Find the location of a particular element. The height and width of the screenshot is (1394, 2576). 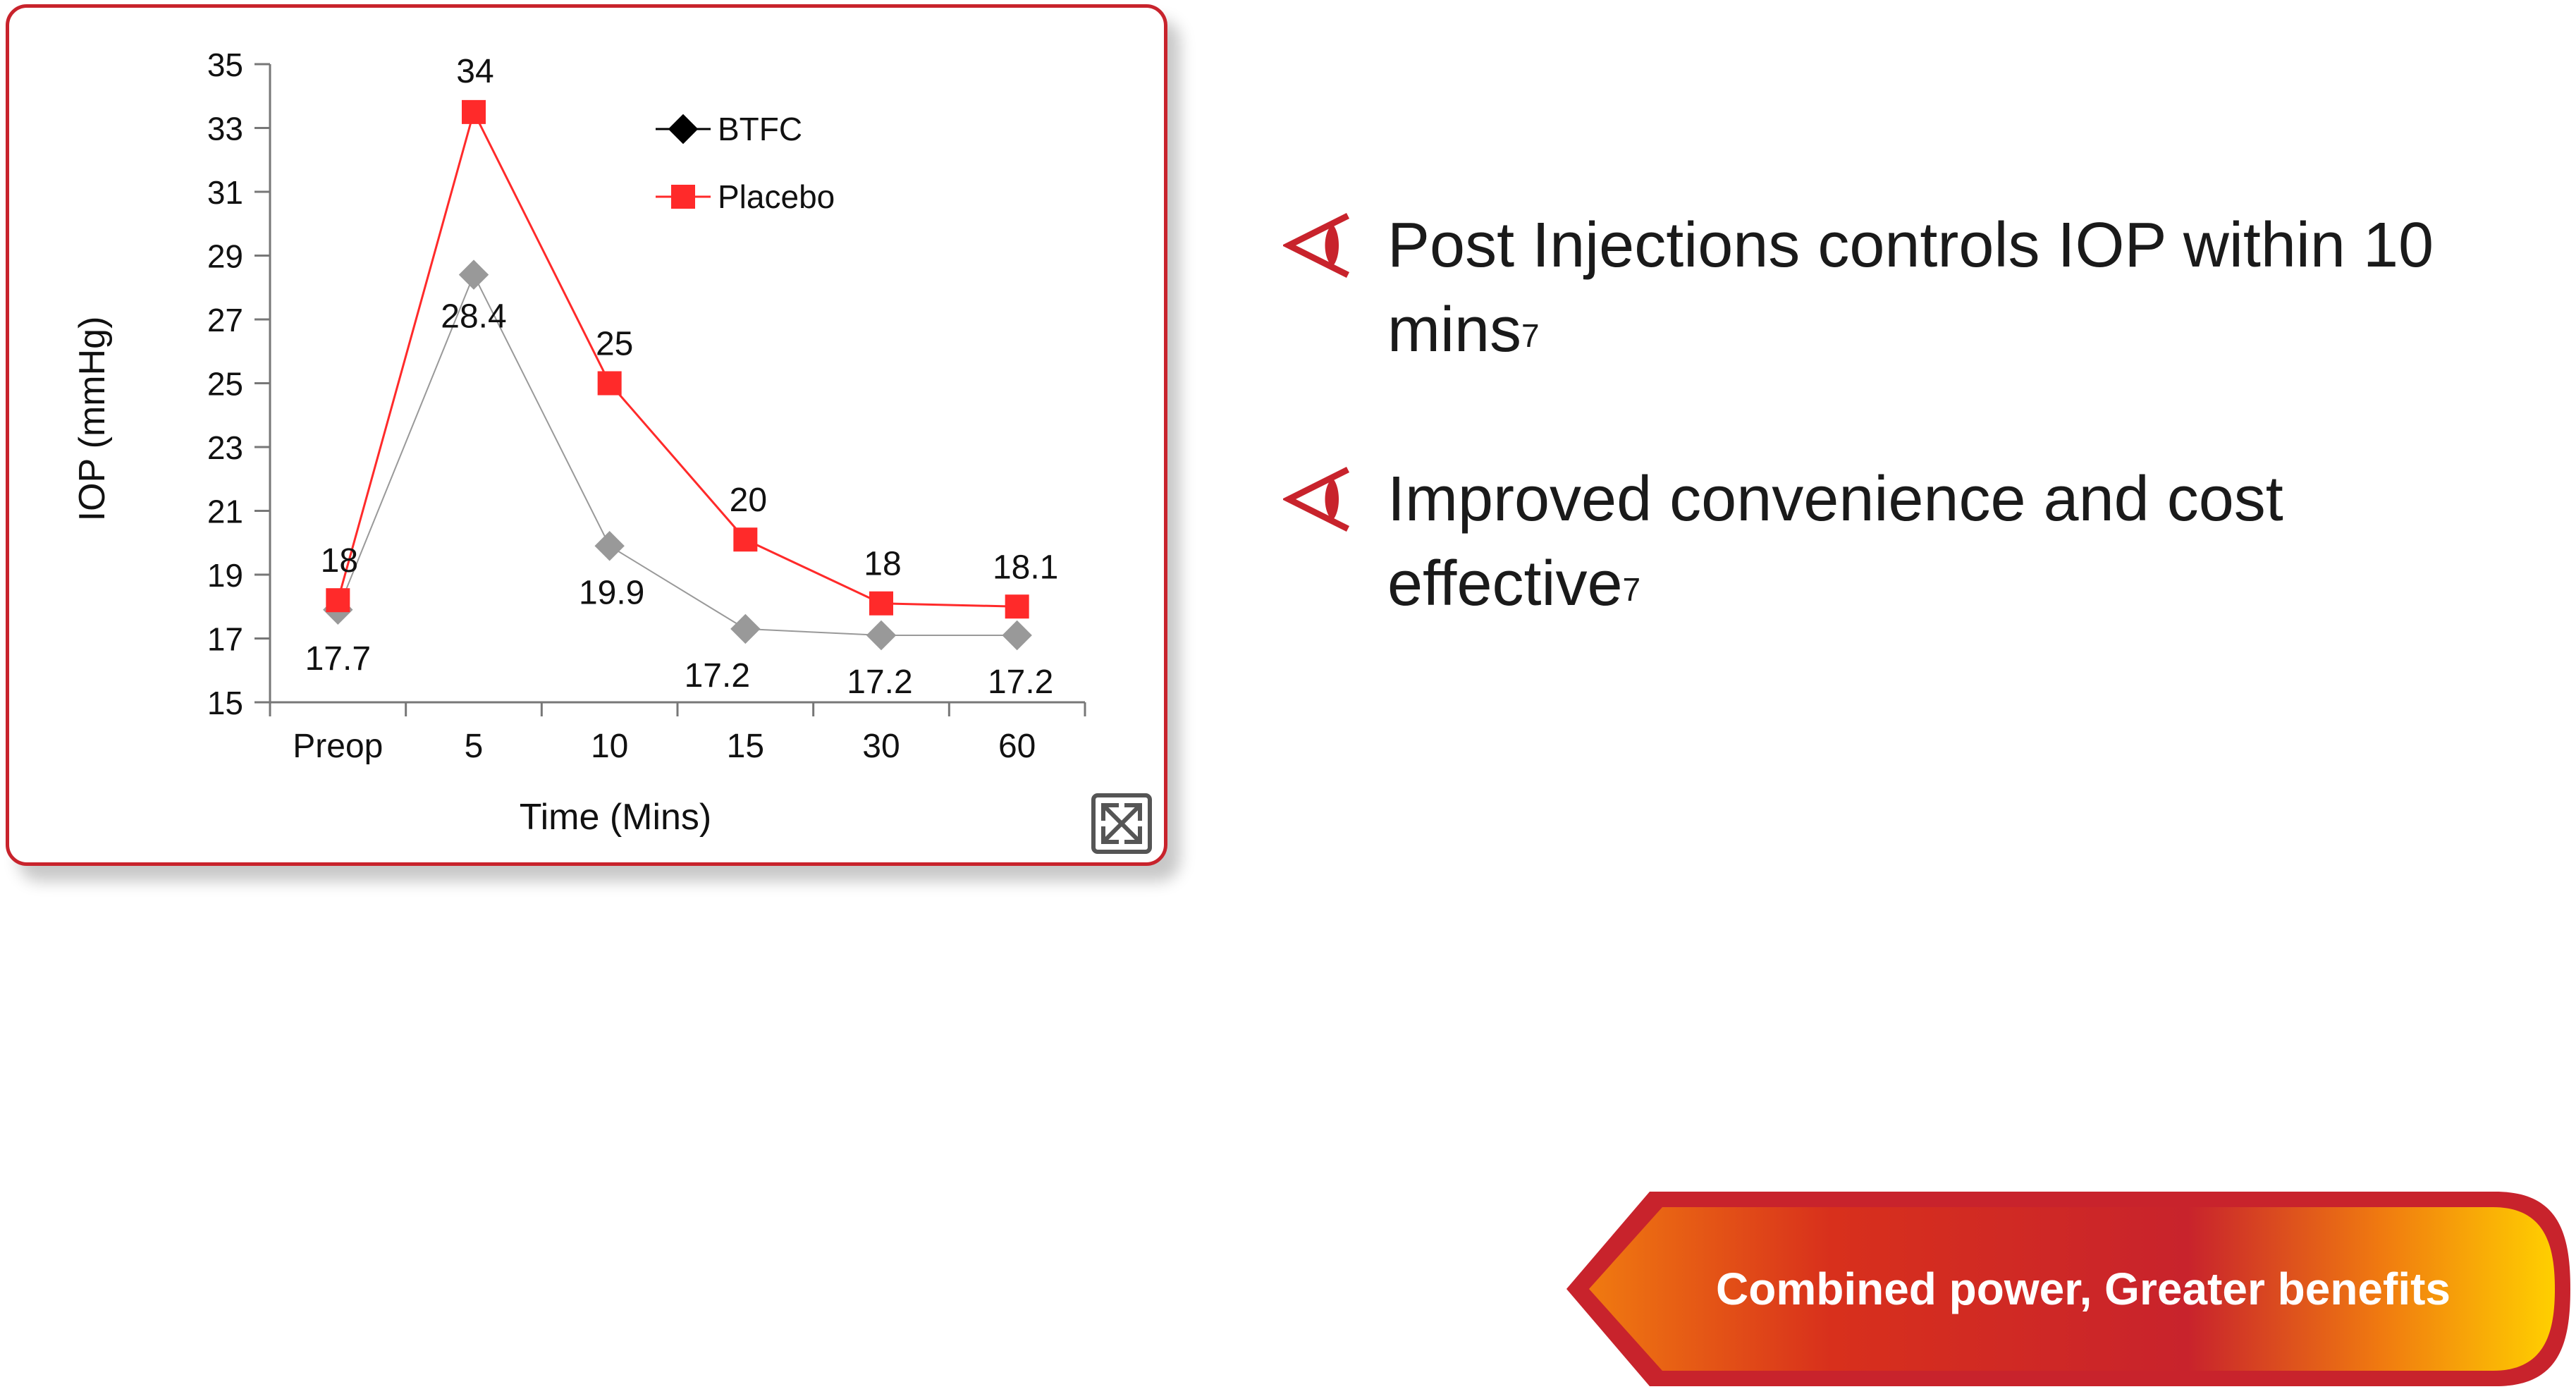

data-label-btfc: 19.9 is located at coordinates (611, 592).